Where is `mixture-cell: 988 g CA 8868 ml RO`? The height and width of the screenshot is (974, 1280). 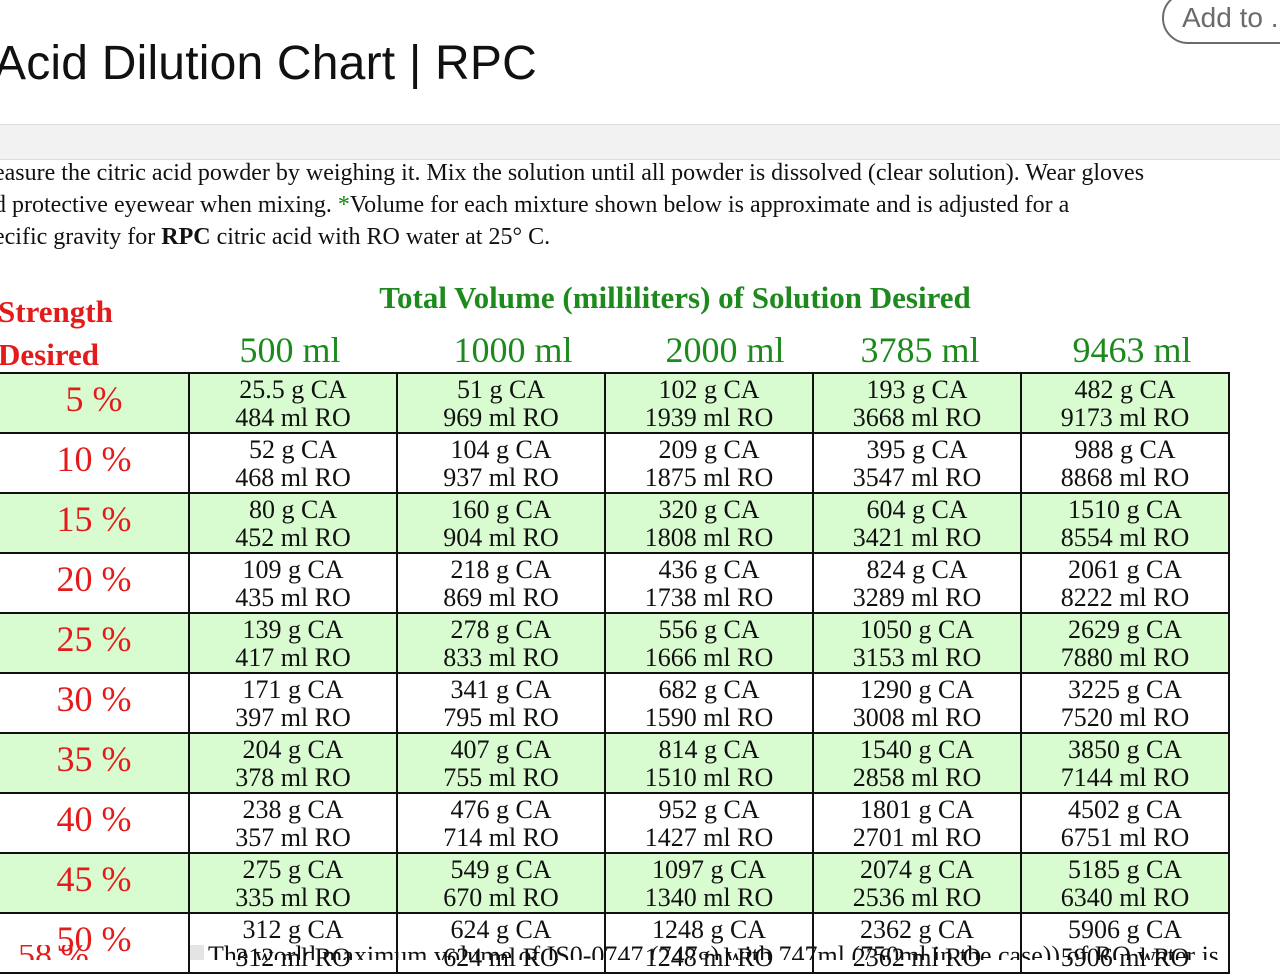 mixture-cell: 988 g CA 8868 ml RO is located at coordinates (1125, 463).